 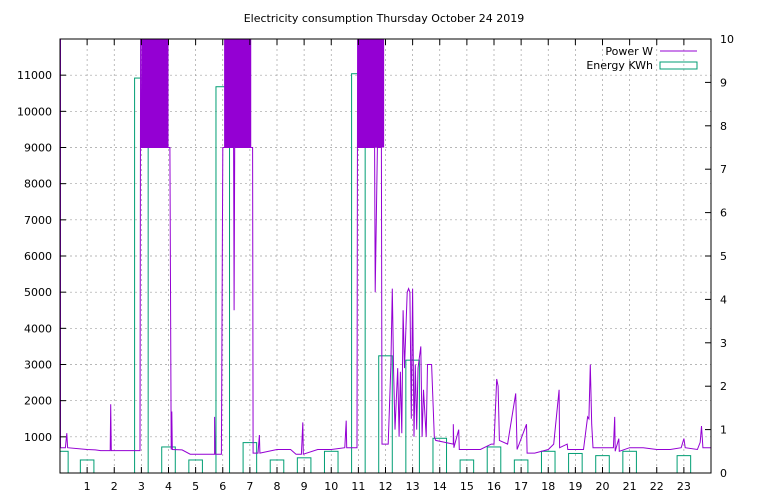 What do you see at coordinates (440, 486) in the screenshot?
I see `x-tick-label: 14` at bounding box center [440, 486].